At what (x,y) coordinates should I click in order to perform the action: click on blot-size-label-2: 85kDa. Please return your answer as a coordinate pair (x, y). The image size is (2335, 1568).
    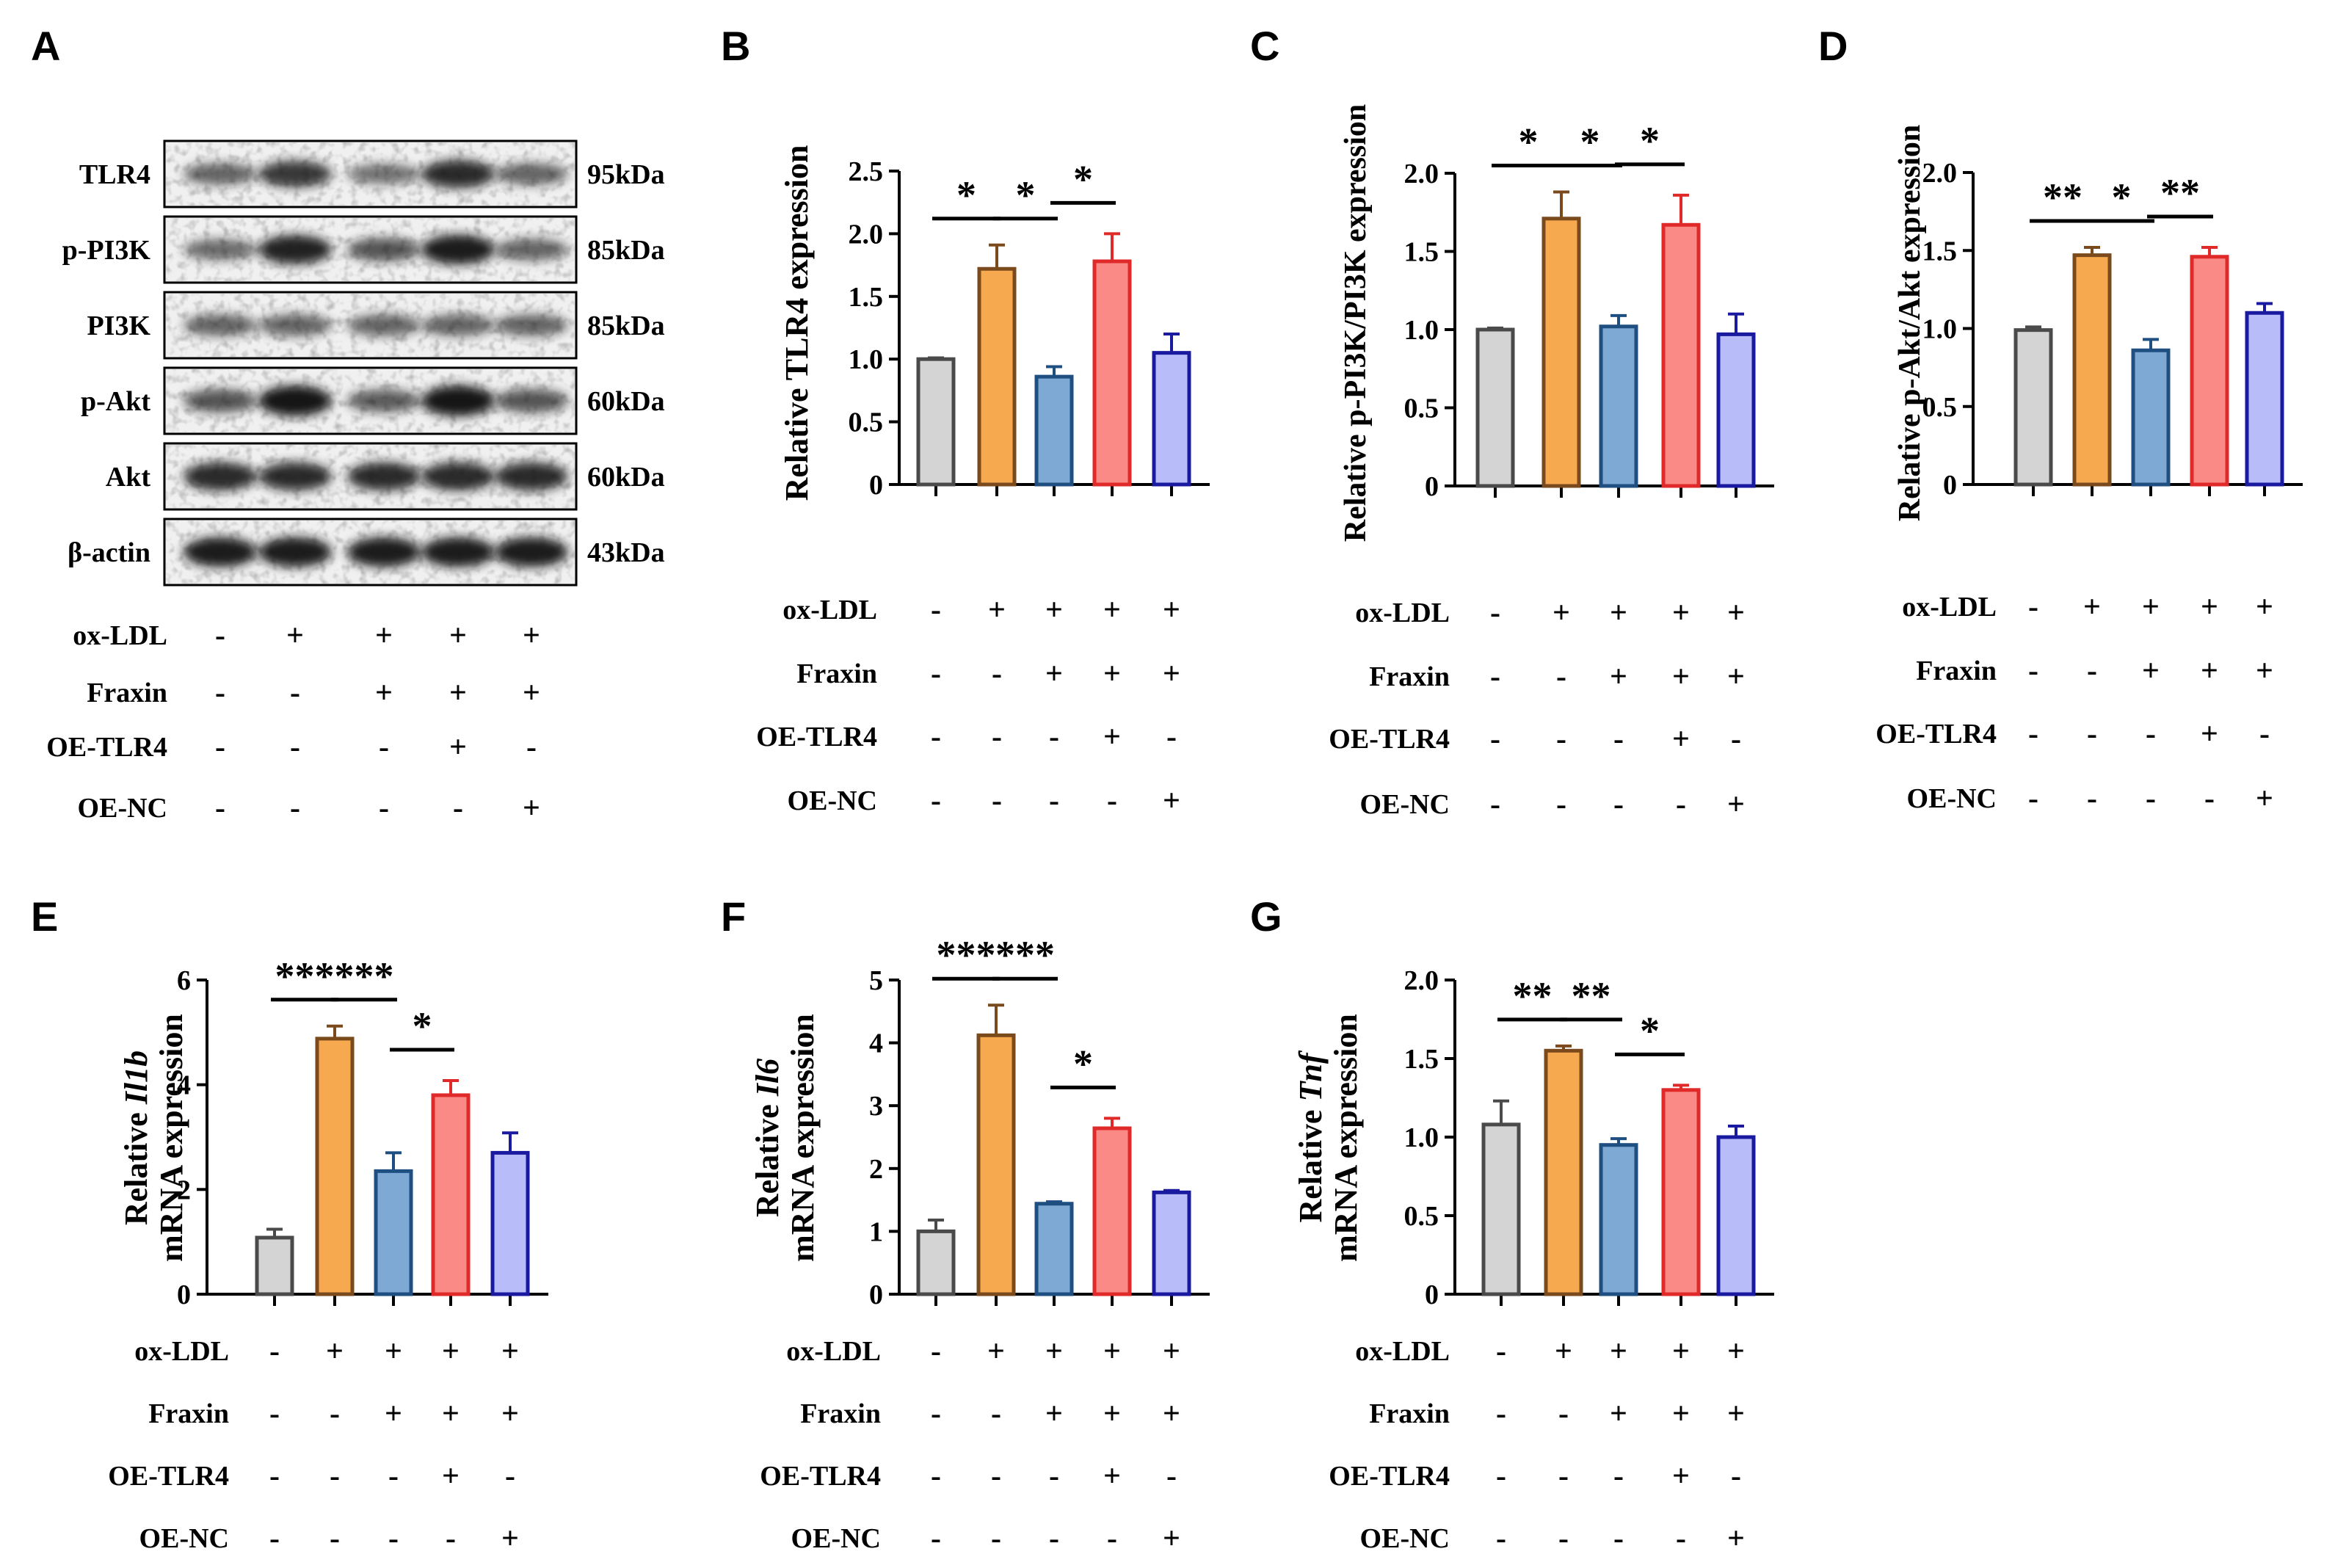
    Looking at the image, I should click on (626, 326).